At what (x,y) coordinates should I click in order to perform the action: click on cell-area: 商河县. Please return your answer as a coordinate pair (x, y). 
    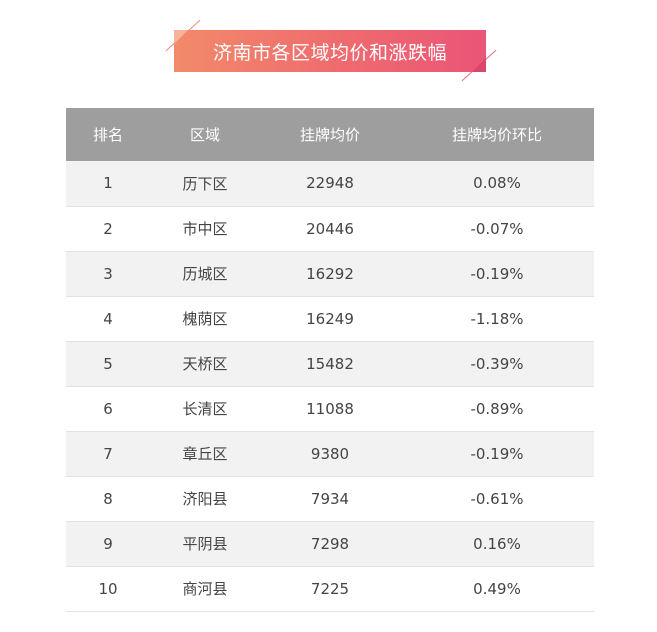
    Looking at the image, I should click on (205, 589).